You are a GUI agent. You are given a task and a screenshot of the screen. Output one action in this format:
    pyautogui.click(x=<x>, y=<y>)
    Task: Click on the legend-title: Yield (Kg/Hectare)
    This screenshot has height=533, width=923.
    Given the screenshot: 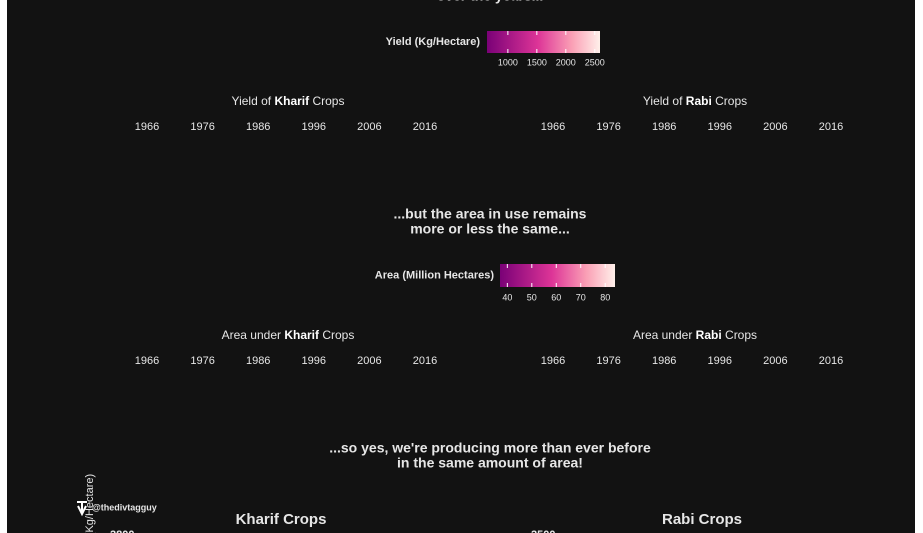 What is the action you would take?
    pyautogui.click(x=433, y=42)
    